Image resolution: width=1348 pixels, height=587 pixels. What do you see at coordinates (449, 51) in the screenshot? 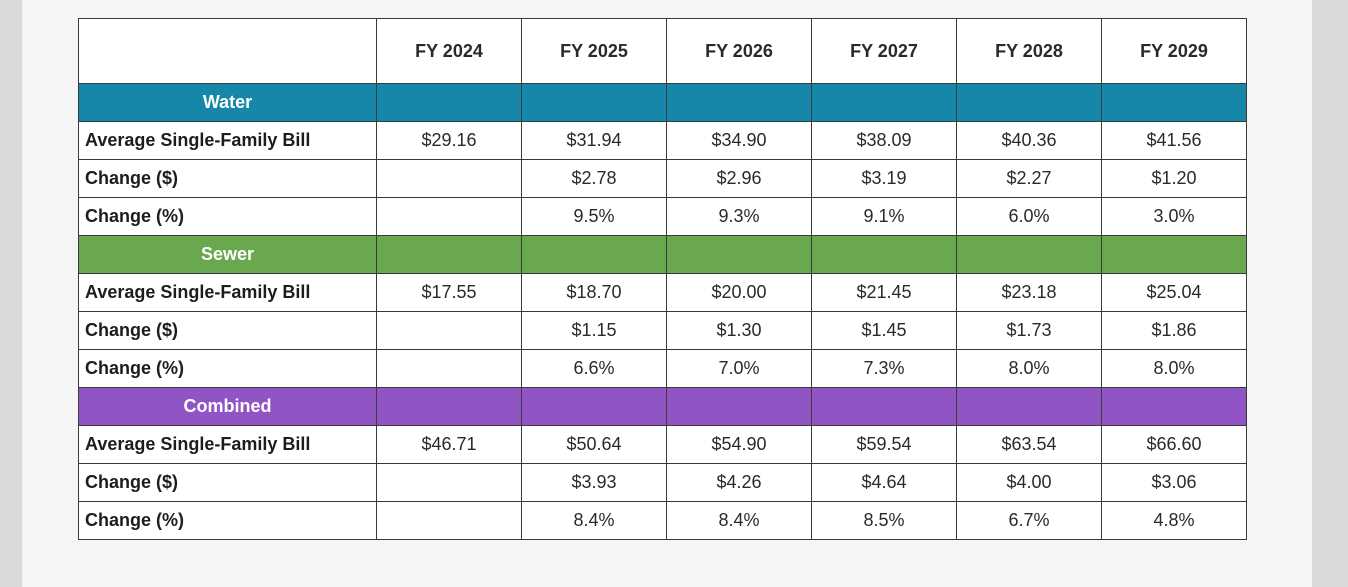
I see `column-header: FY 2024` at bounding box center [449, 51].